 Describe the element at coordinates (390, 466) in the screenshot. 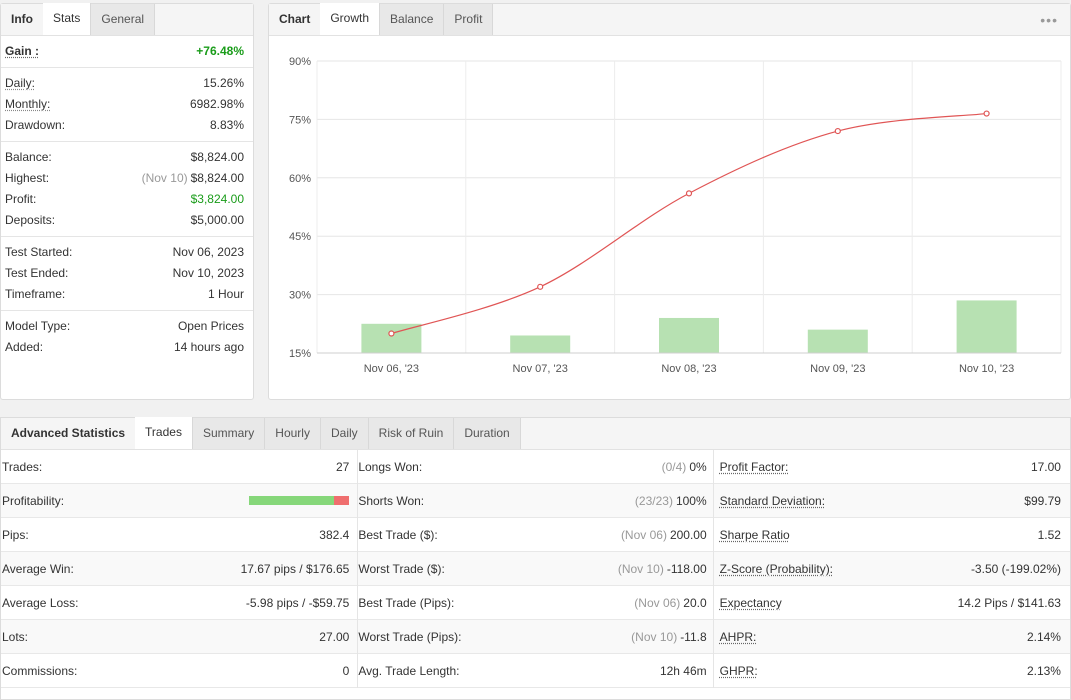

I see `adv-label: Longs Won:` at that location.